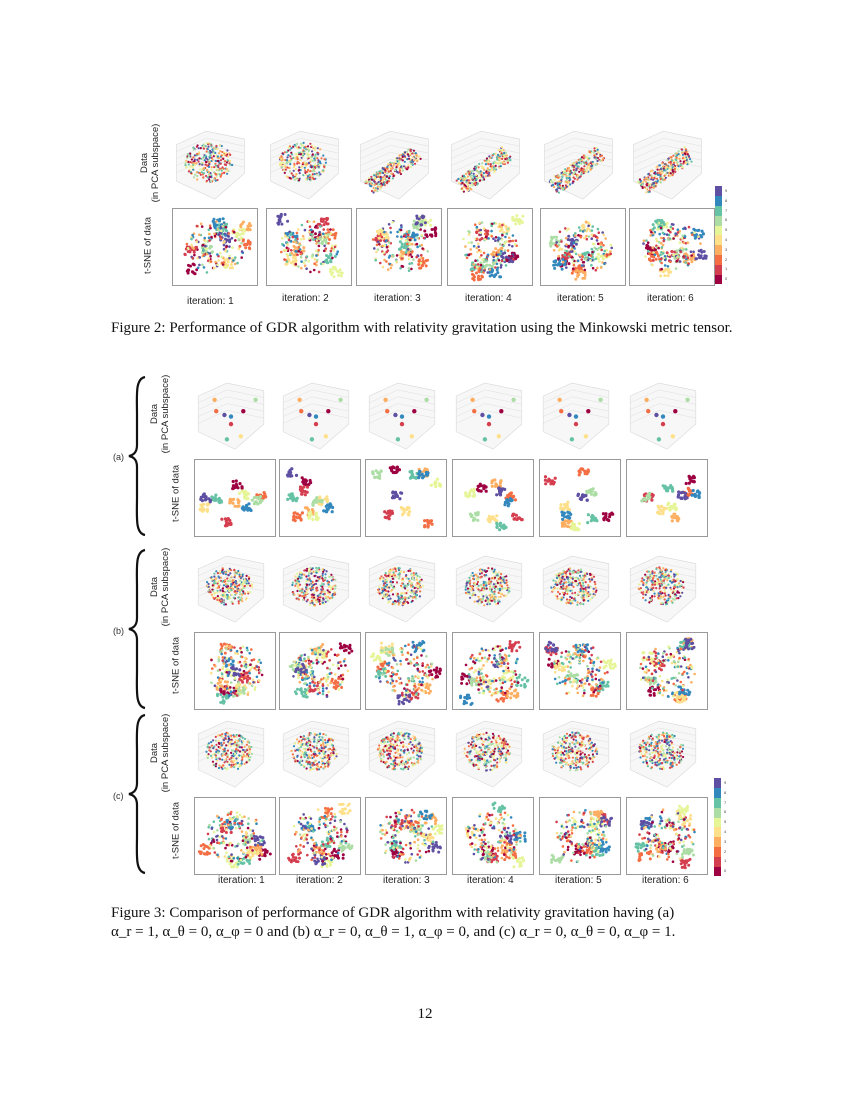 Image resolution: width=850 pixels, height=1100 pixels. I want to click on group-c-label: (c), so click(118, 796).